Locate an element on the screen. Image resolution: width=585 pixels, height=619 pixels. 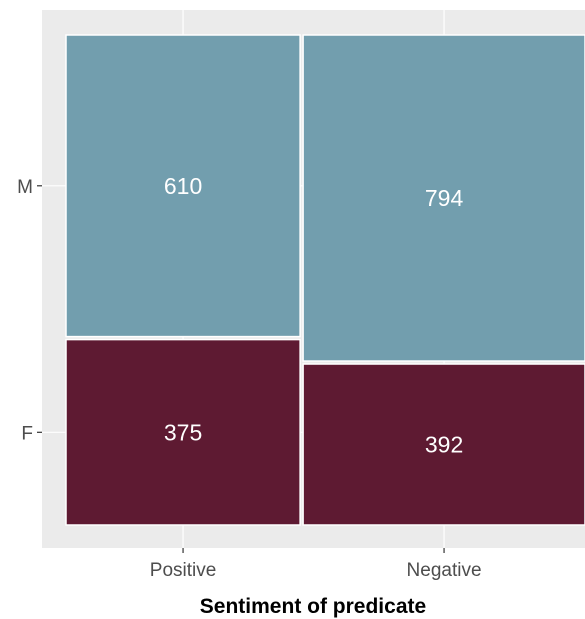
mosaic-tile-f-negative is located at coordinates (443, 444).